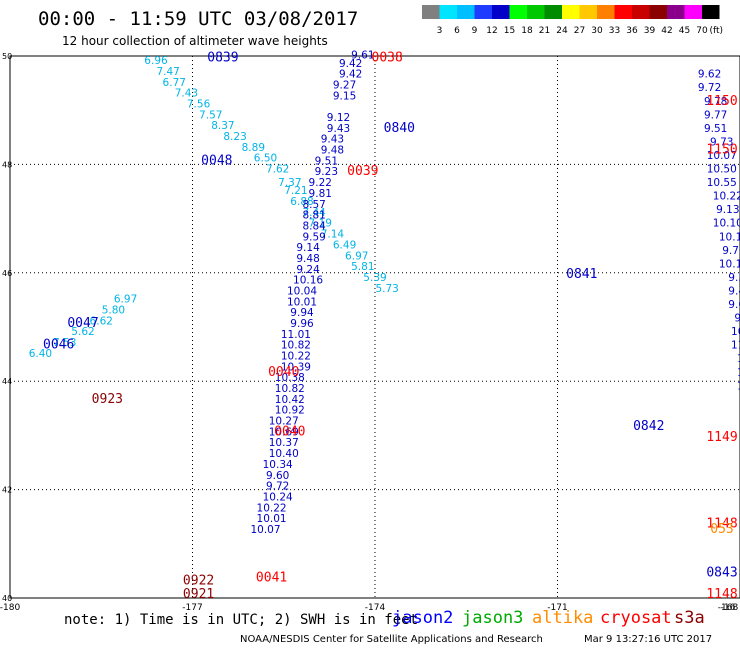 This screenshot has width=740, height=650. What do you see at coordinates (290, 378) in the screenshot?
I see `wave-height-point: 10.38` at bounding box center [290, 378].